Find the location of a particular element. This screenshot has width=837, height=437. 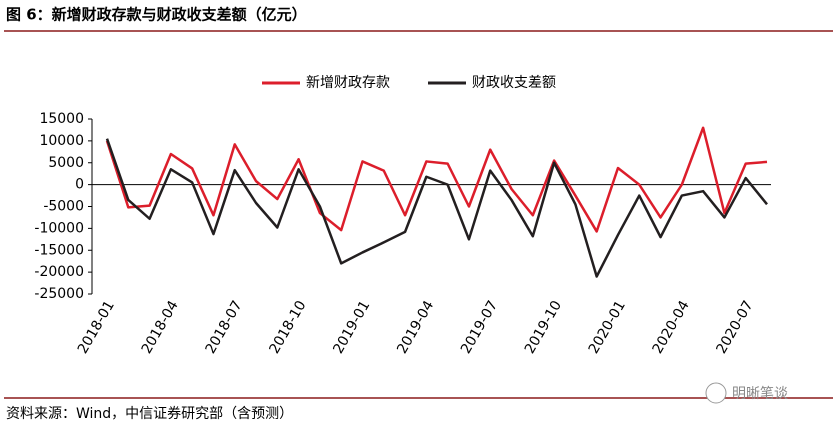

x-tick-label: 2020-07 is located at coordinates (735, 327).